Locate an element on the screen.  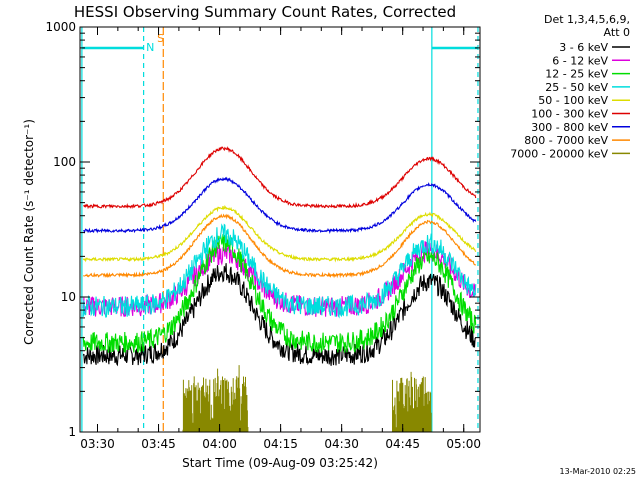
legend-label: 800 - 7000 keV is located at coordinates (566, 140).